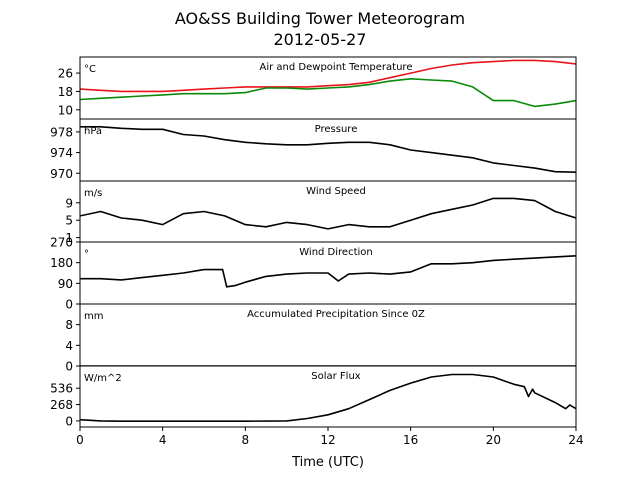  Describe the element at coordinates (336, 376) in the screenshot. I see `solar-panel-title: Solar Flux` at that location.